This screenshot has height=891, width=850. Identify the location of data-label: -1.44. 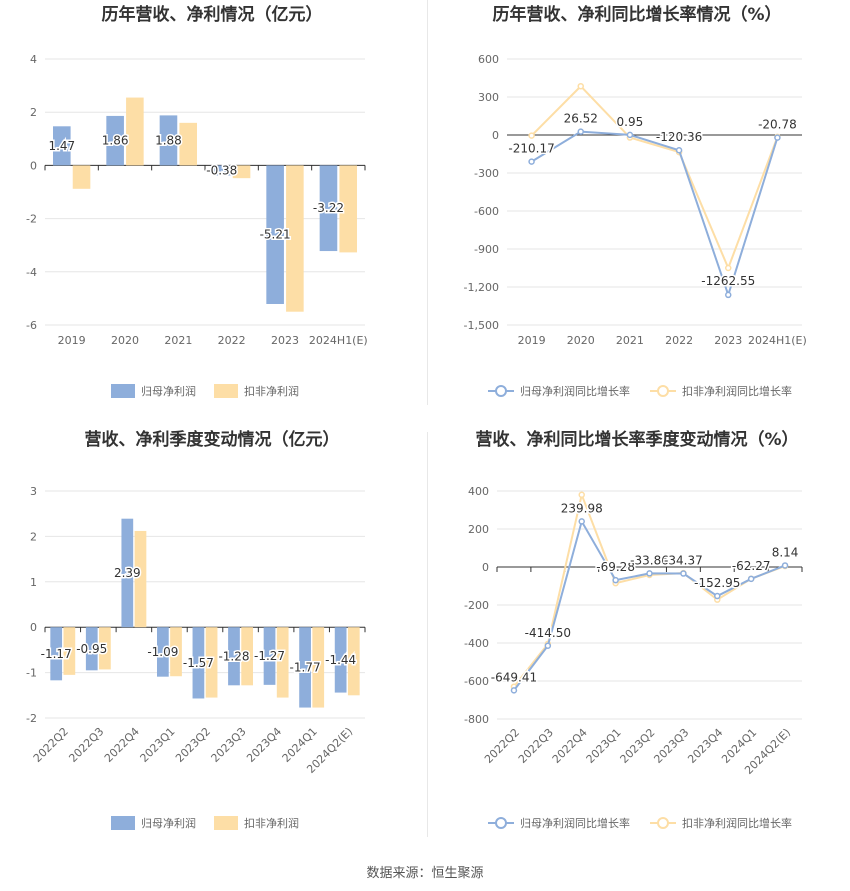
(340, 660).